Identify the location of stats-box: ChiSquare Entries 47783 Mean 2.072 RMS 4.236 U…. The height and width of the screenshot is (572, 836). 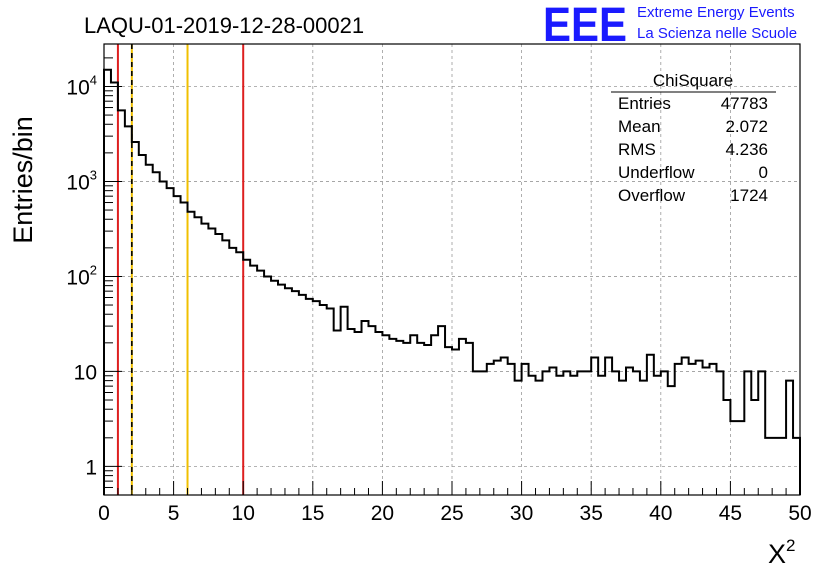
(693, 138).